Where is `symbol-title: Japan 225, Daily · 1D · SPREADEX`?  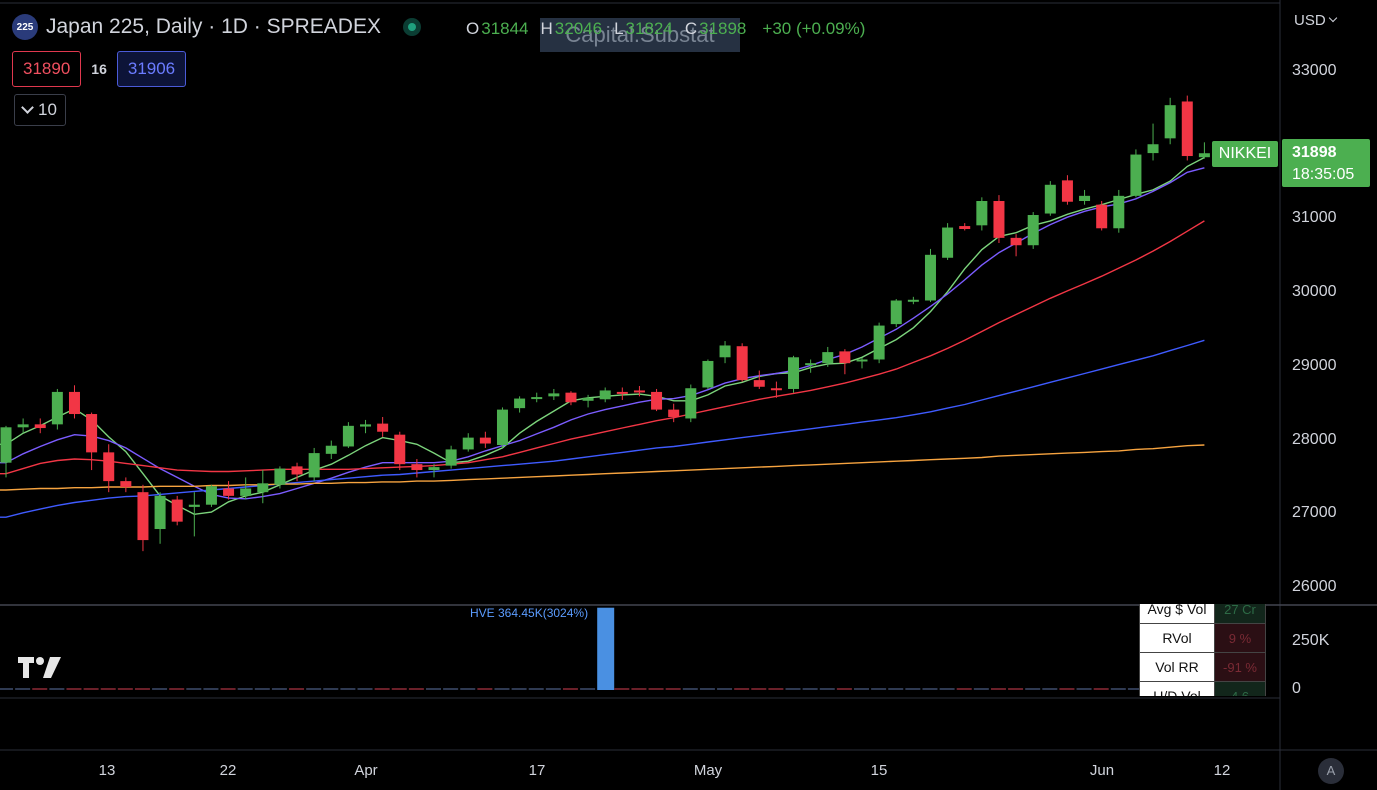 symbol-title: Japan 225, Daily · 1D · SPREADEX is located at coordinates (213, 26).